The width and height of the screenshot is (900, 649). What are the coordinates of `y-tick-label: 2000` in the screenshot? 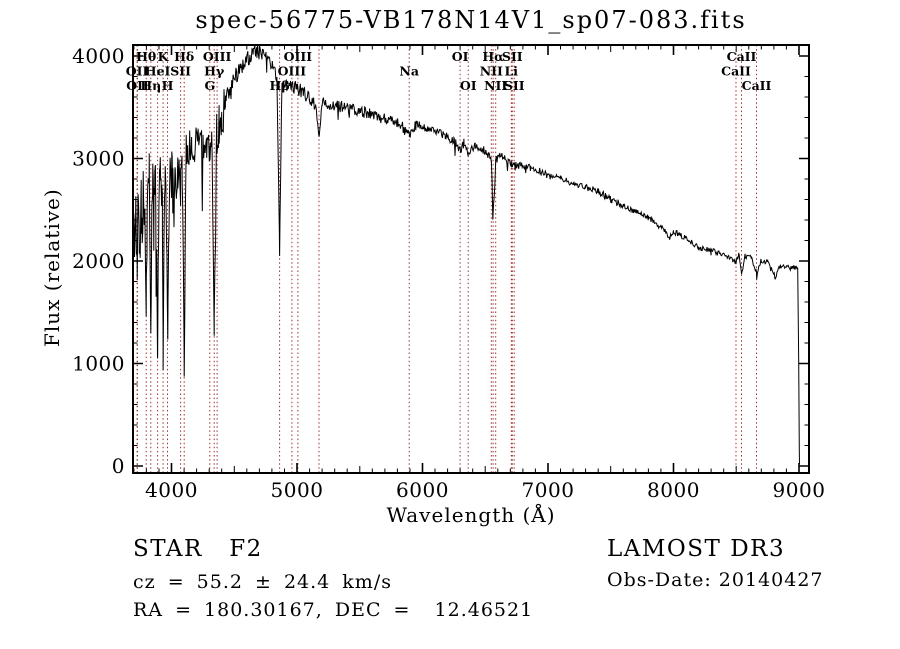 It's located at (98, 261).